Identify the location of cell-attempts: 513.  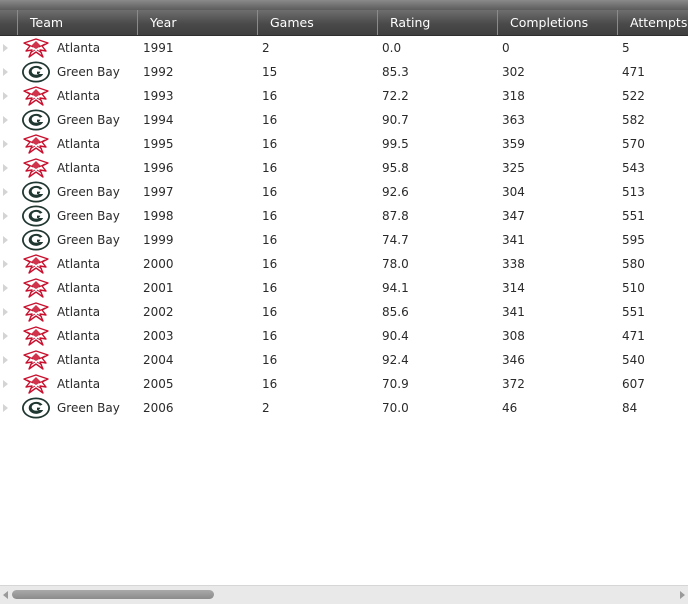
(633, 192).